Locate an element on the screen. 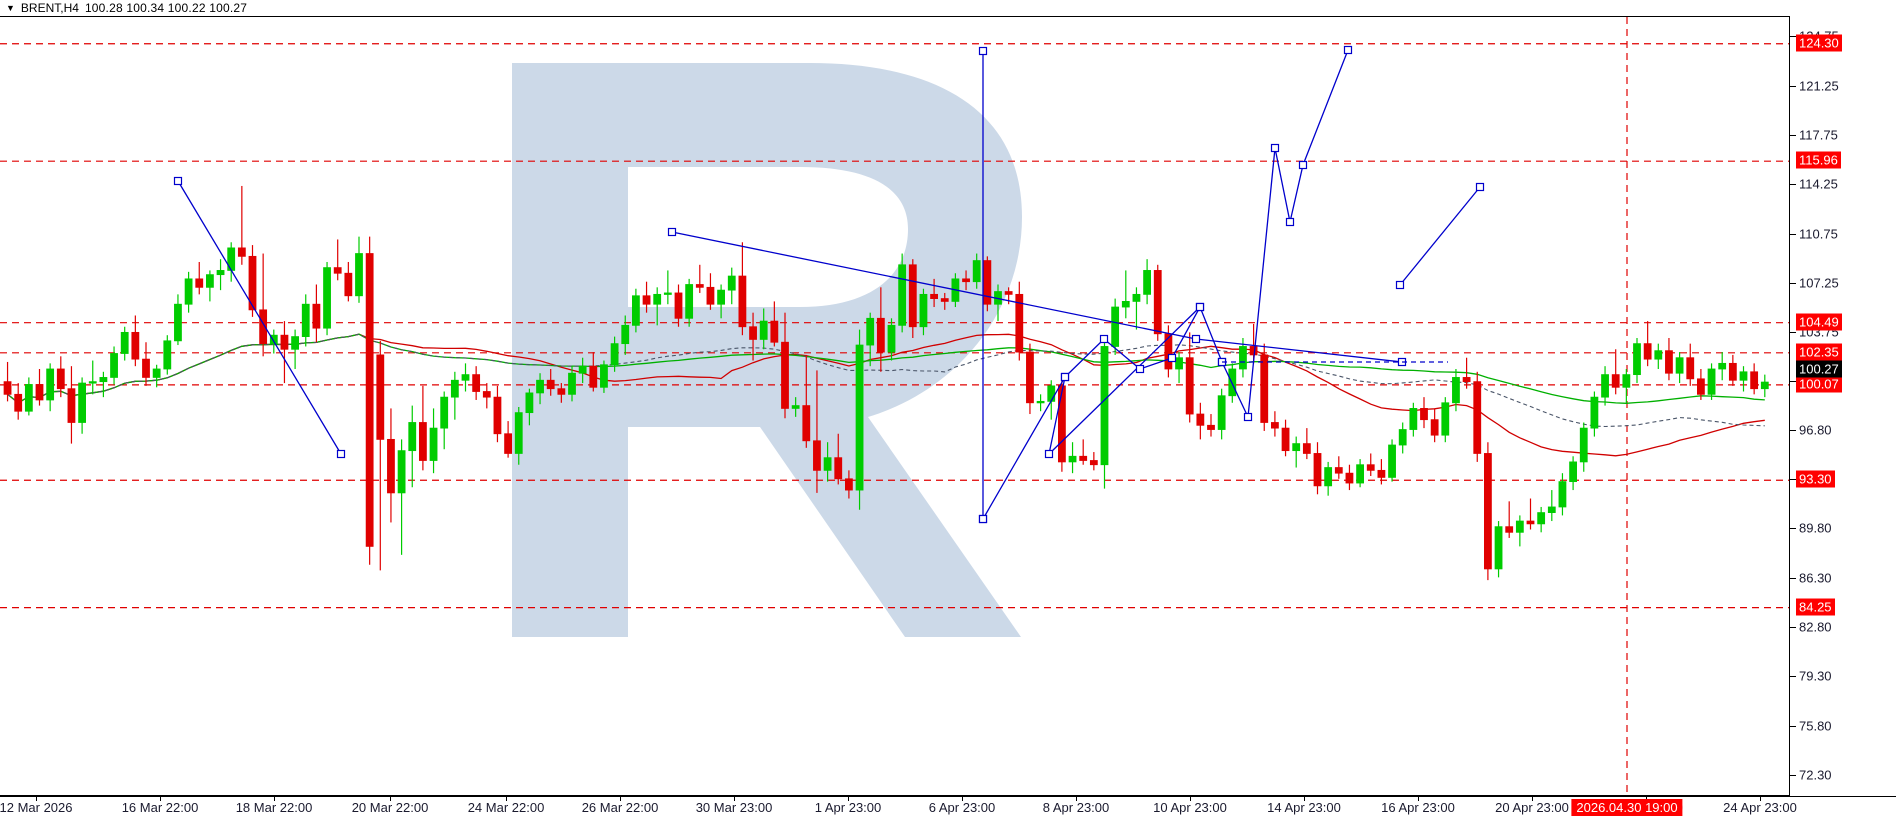  collapse-caret-icon: ▼ is located at coordinates (10, 7).